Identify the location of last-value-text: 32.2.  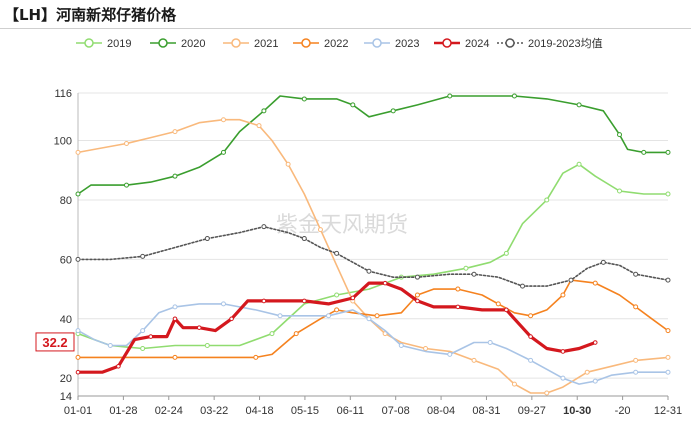
(54, 342).